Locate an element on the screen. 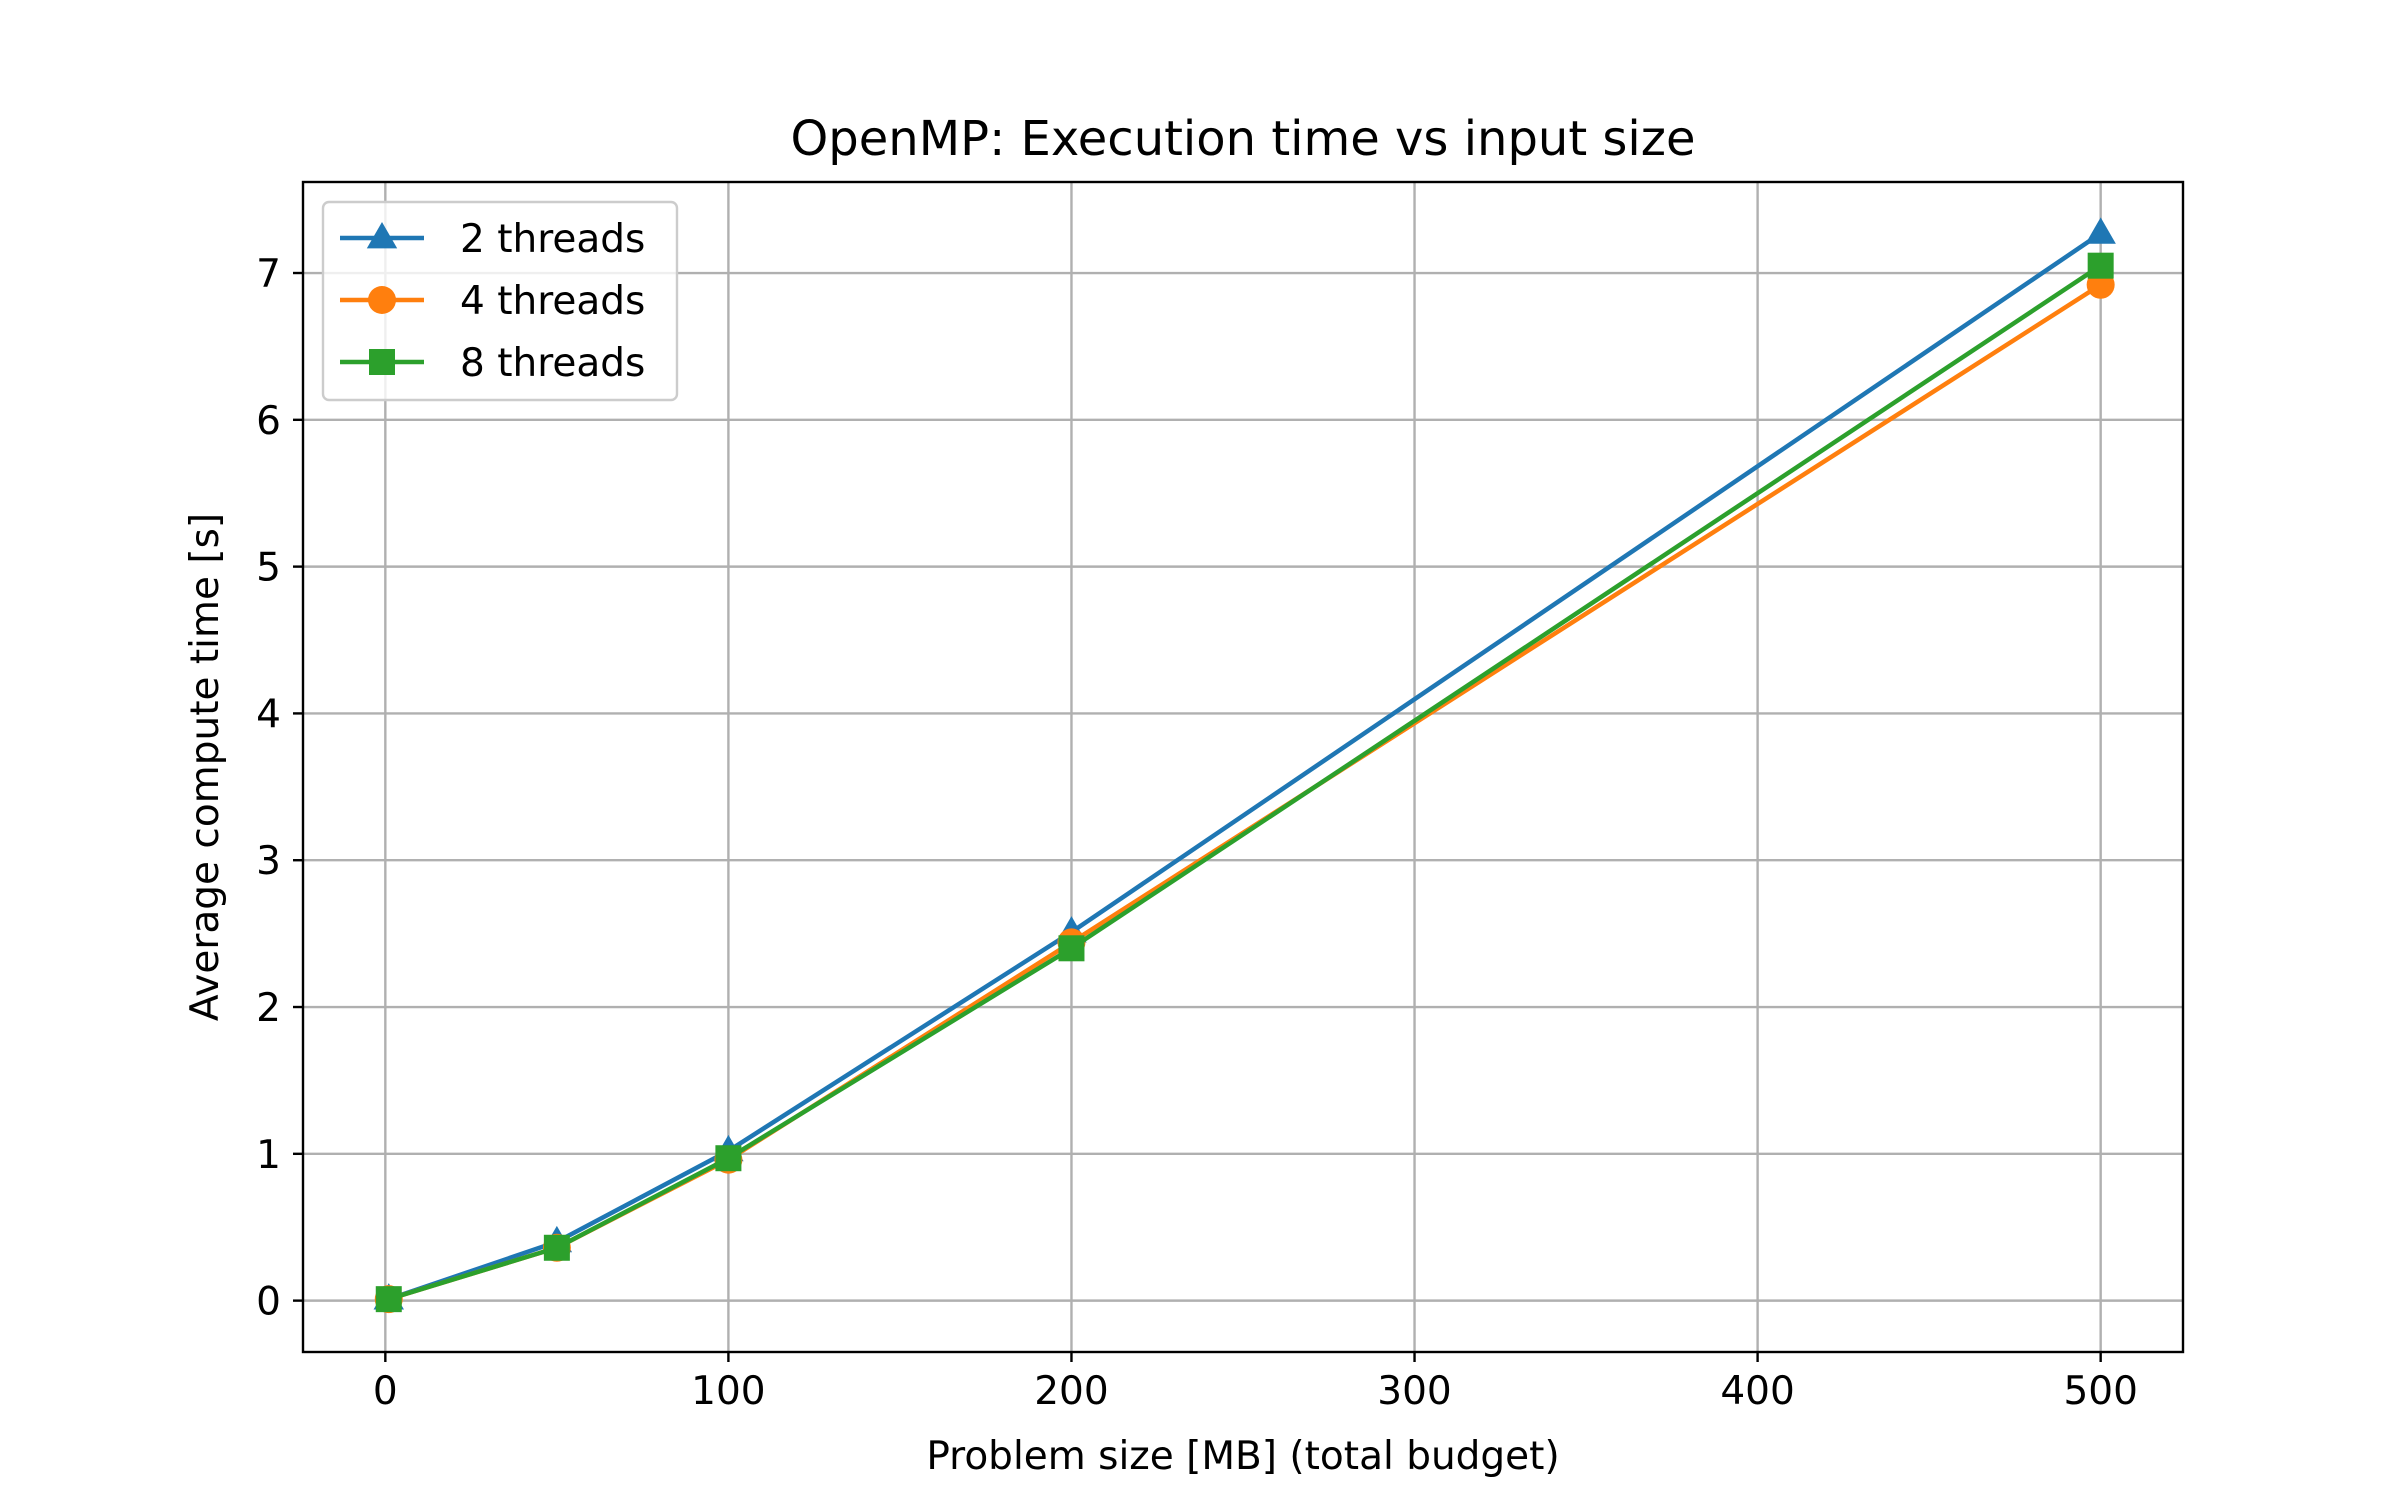 Image resolution: width=2400 pixels, height=1500 pixels. legend-item: 8 threads is located at coordinates (492, 363).